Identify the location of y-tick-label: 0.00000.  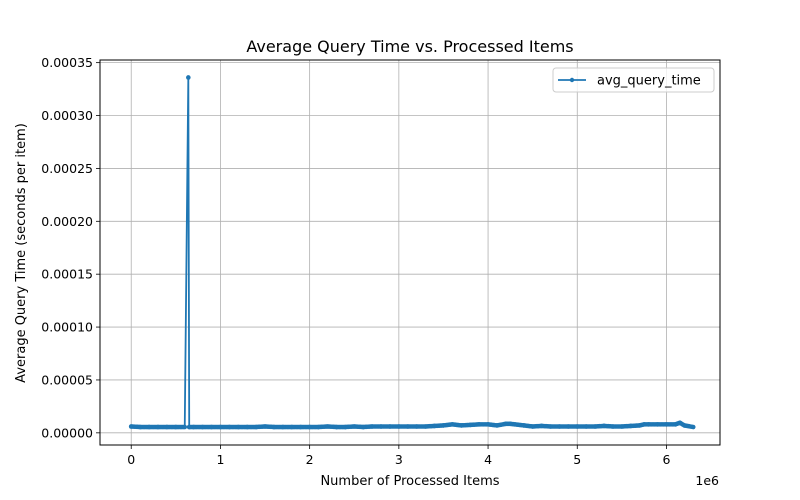
(67, 432).